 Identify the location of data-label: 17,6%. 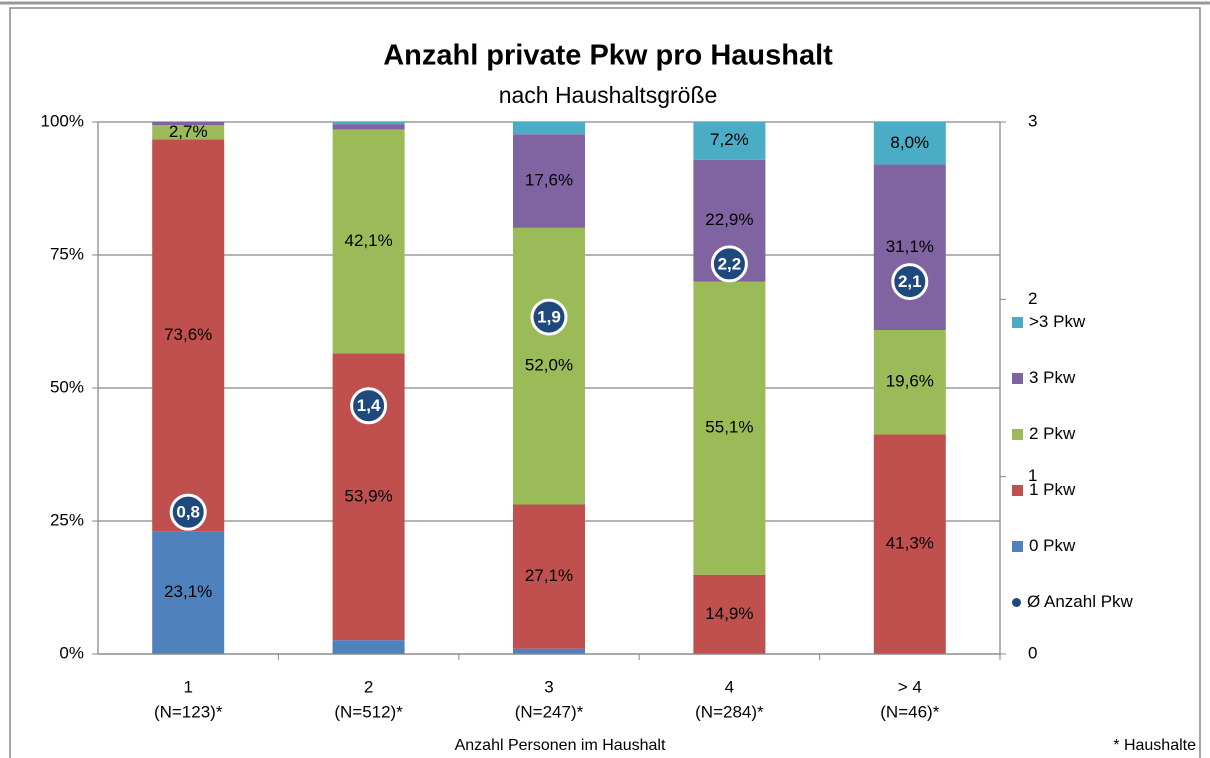
(549, 180).